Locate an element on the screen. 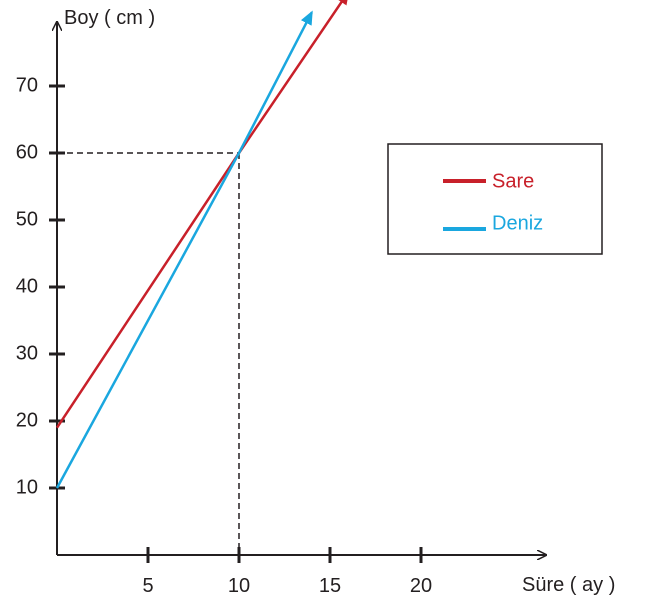 The width and height of the screenshot is (663, 605). legend-label-sare: Sare is located at coordinates (513, 181).